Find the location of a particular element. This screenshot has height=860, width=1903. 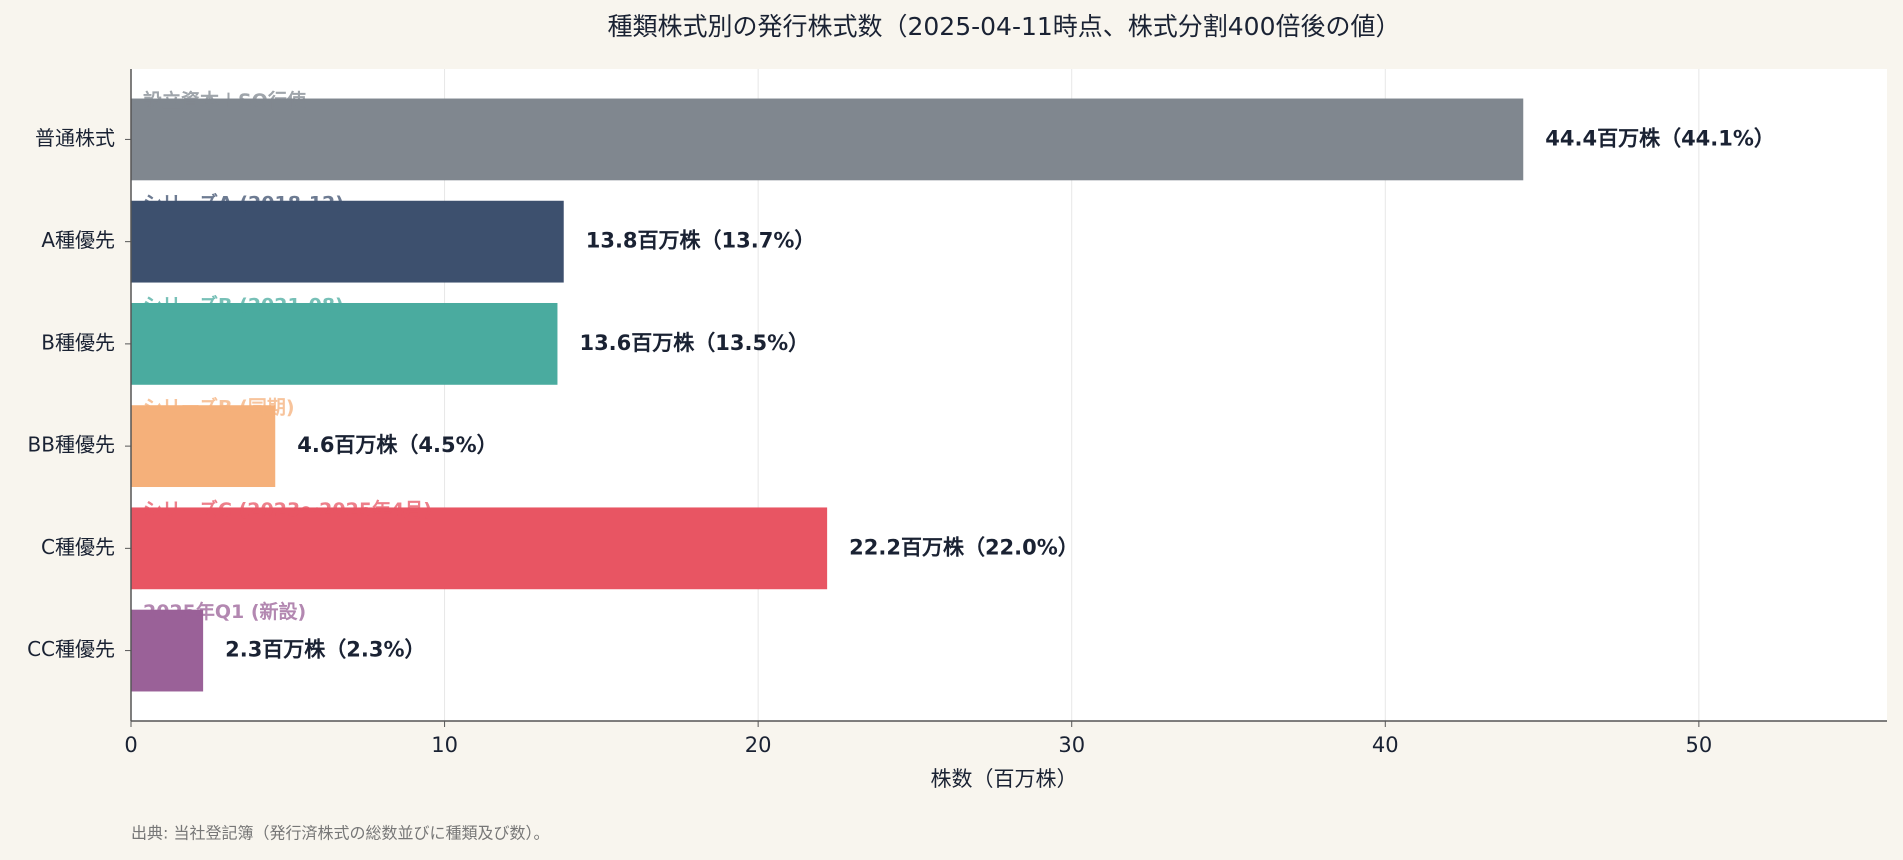

value-label: 13.8百万株（13.7%） is located at coordinates (701, 241).